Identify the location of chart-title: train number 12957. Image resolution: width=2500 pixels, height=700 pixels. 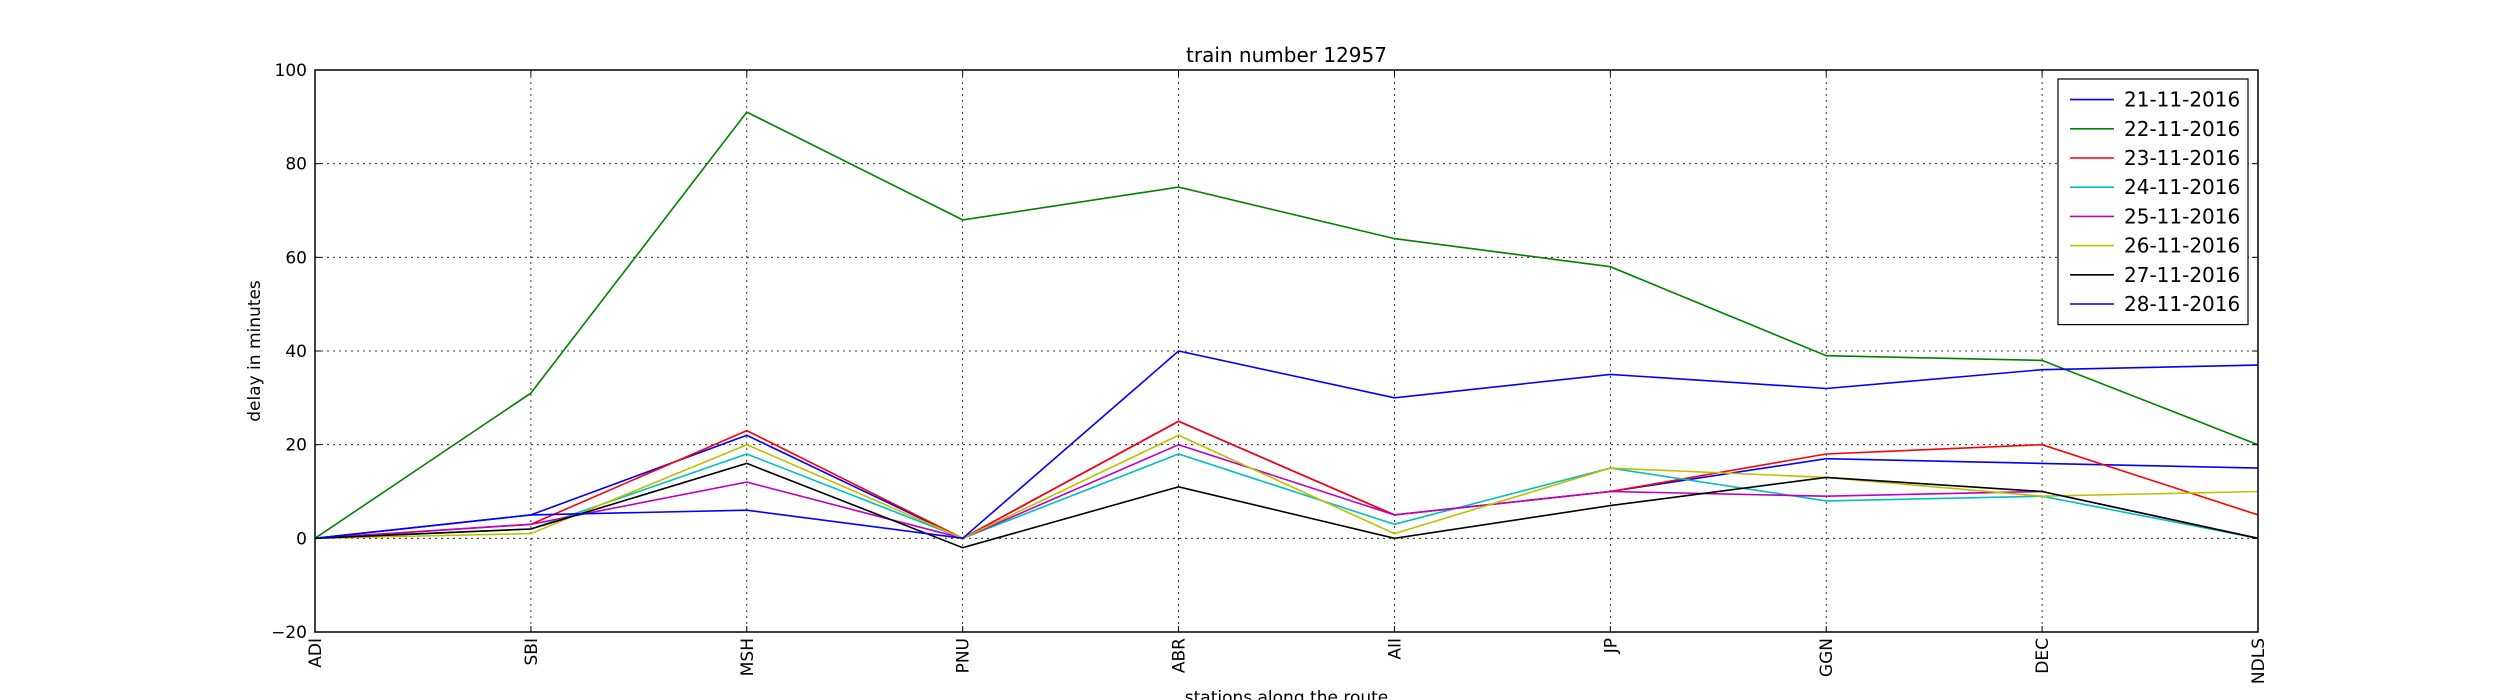
(1286, 55).